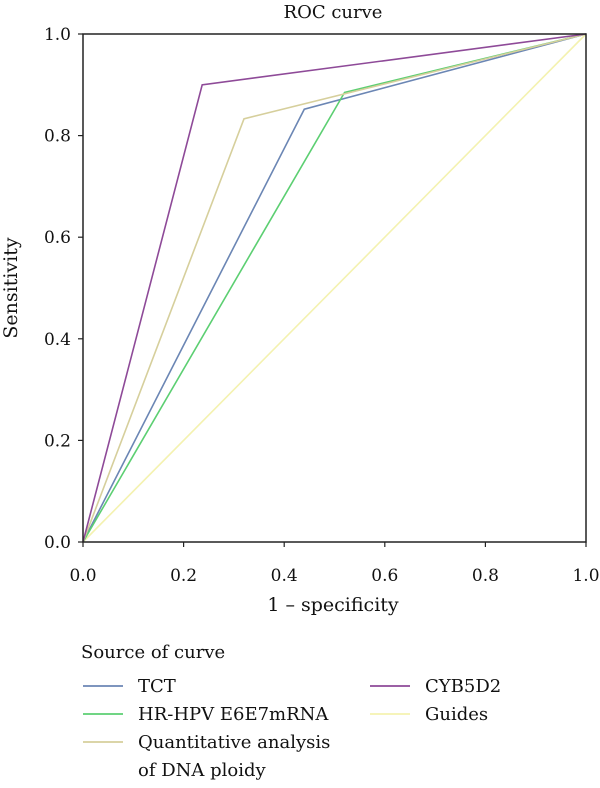 Image resolution: width=600 pixels, height=788 pixels. What do you see at coordinates (57, 238) in the screenshot?
I see `y-tick-label: 0.6` at bounding box center [57, 238].